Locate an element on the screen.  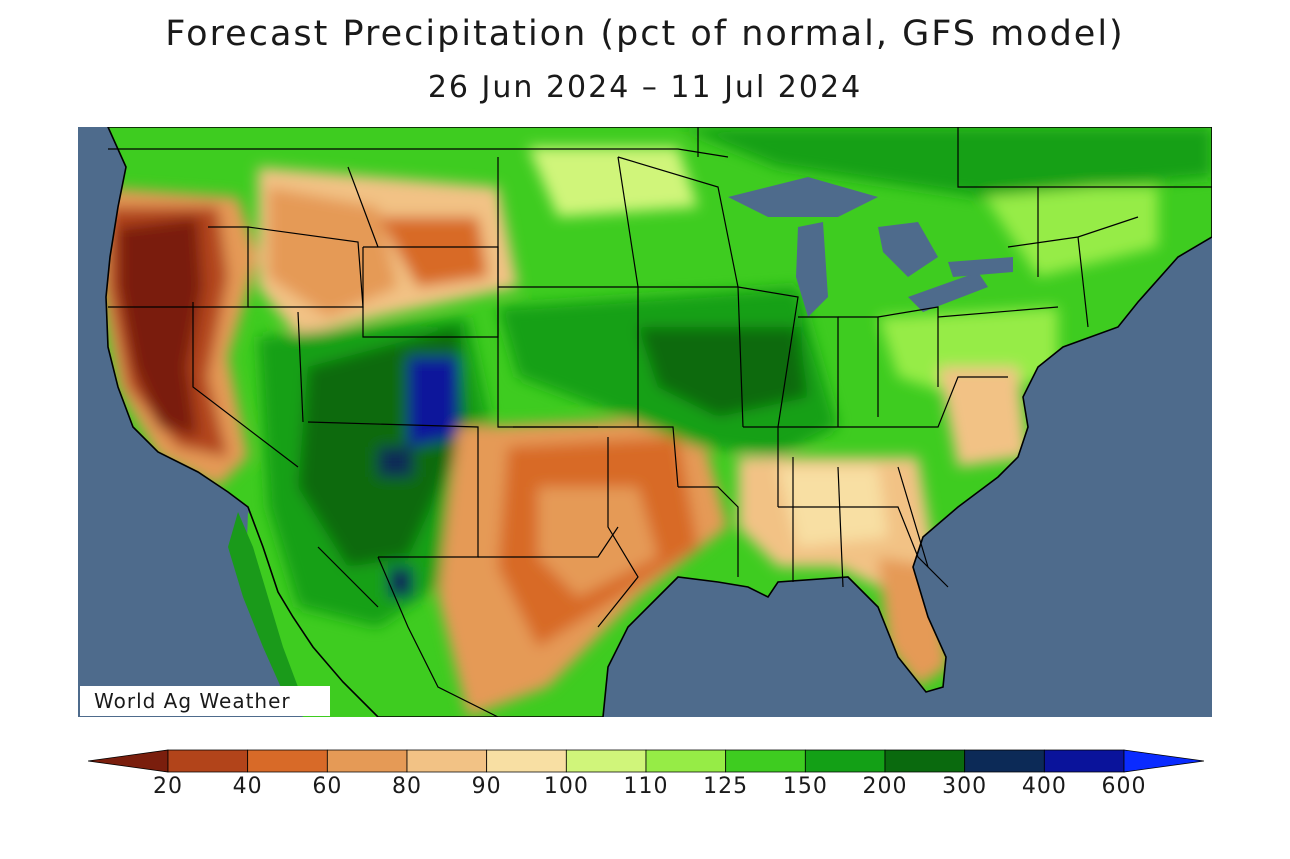
legend-tick-label: 200 is located at coordinates (885, 786).